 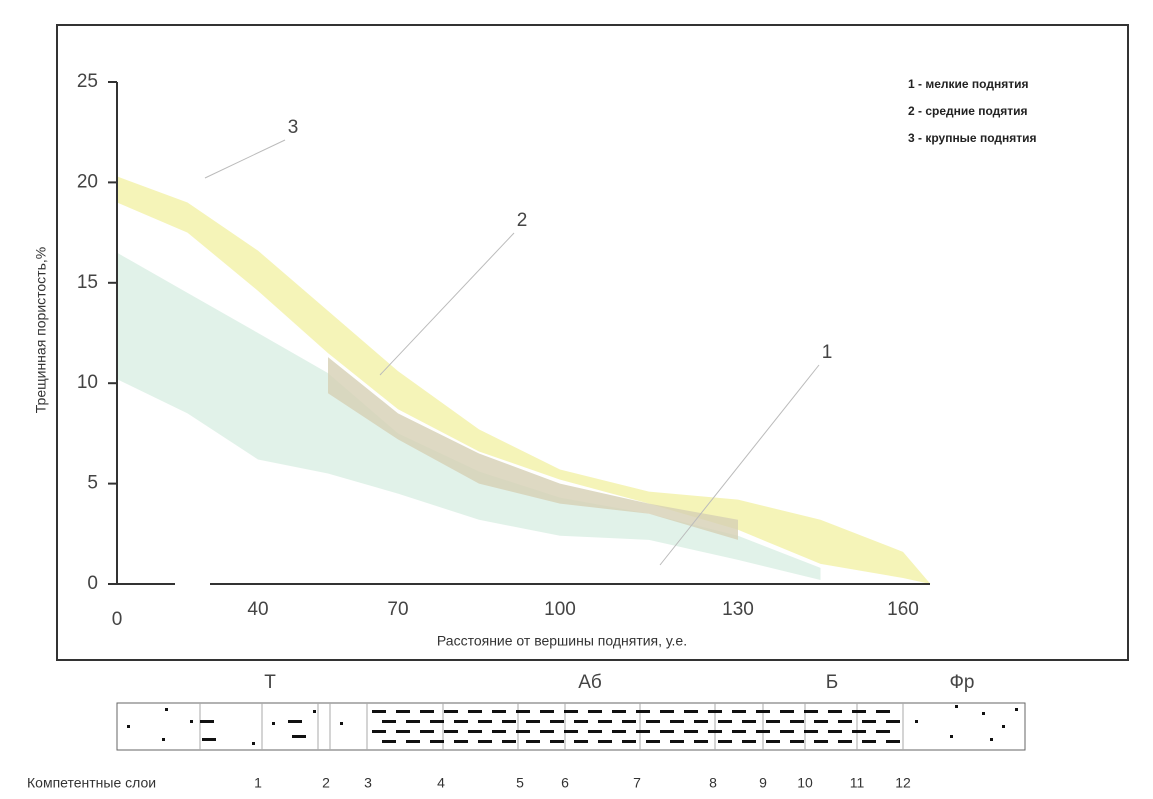 What do you see at coordinates (972, 138) in the screenshot?
I see `legend-label: 3 - крупные поднятия` at bounding box center [972, 138].